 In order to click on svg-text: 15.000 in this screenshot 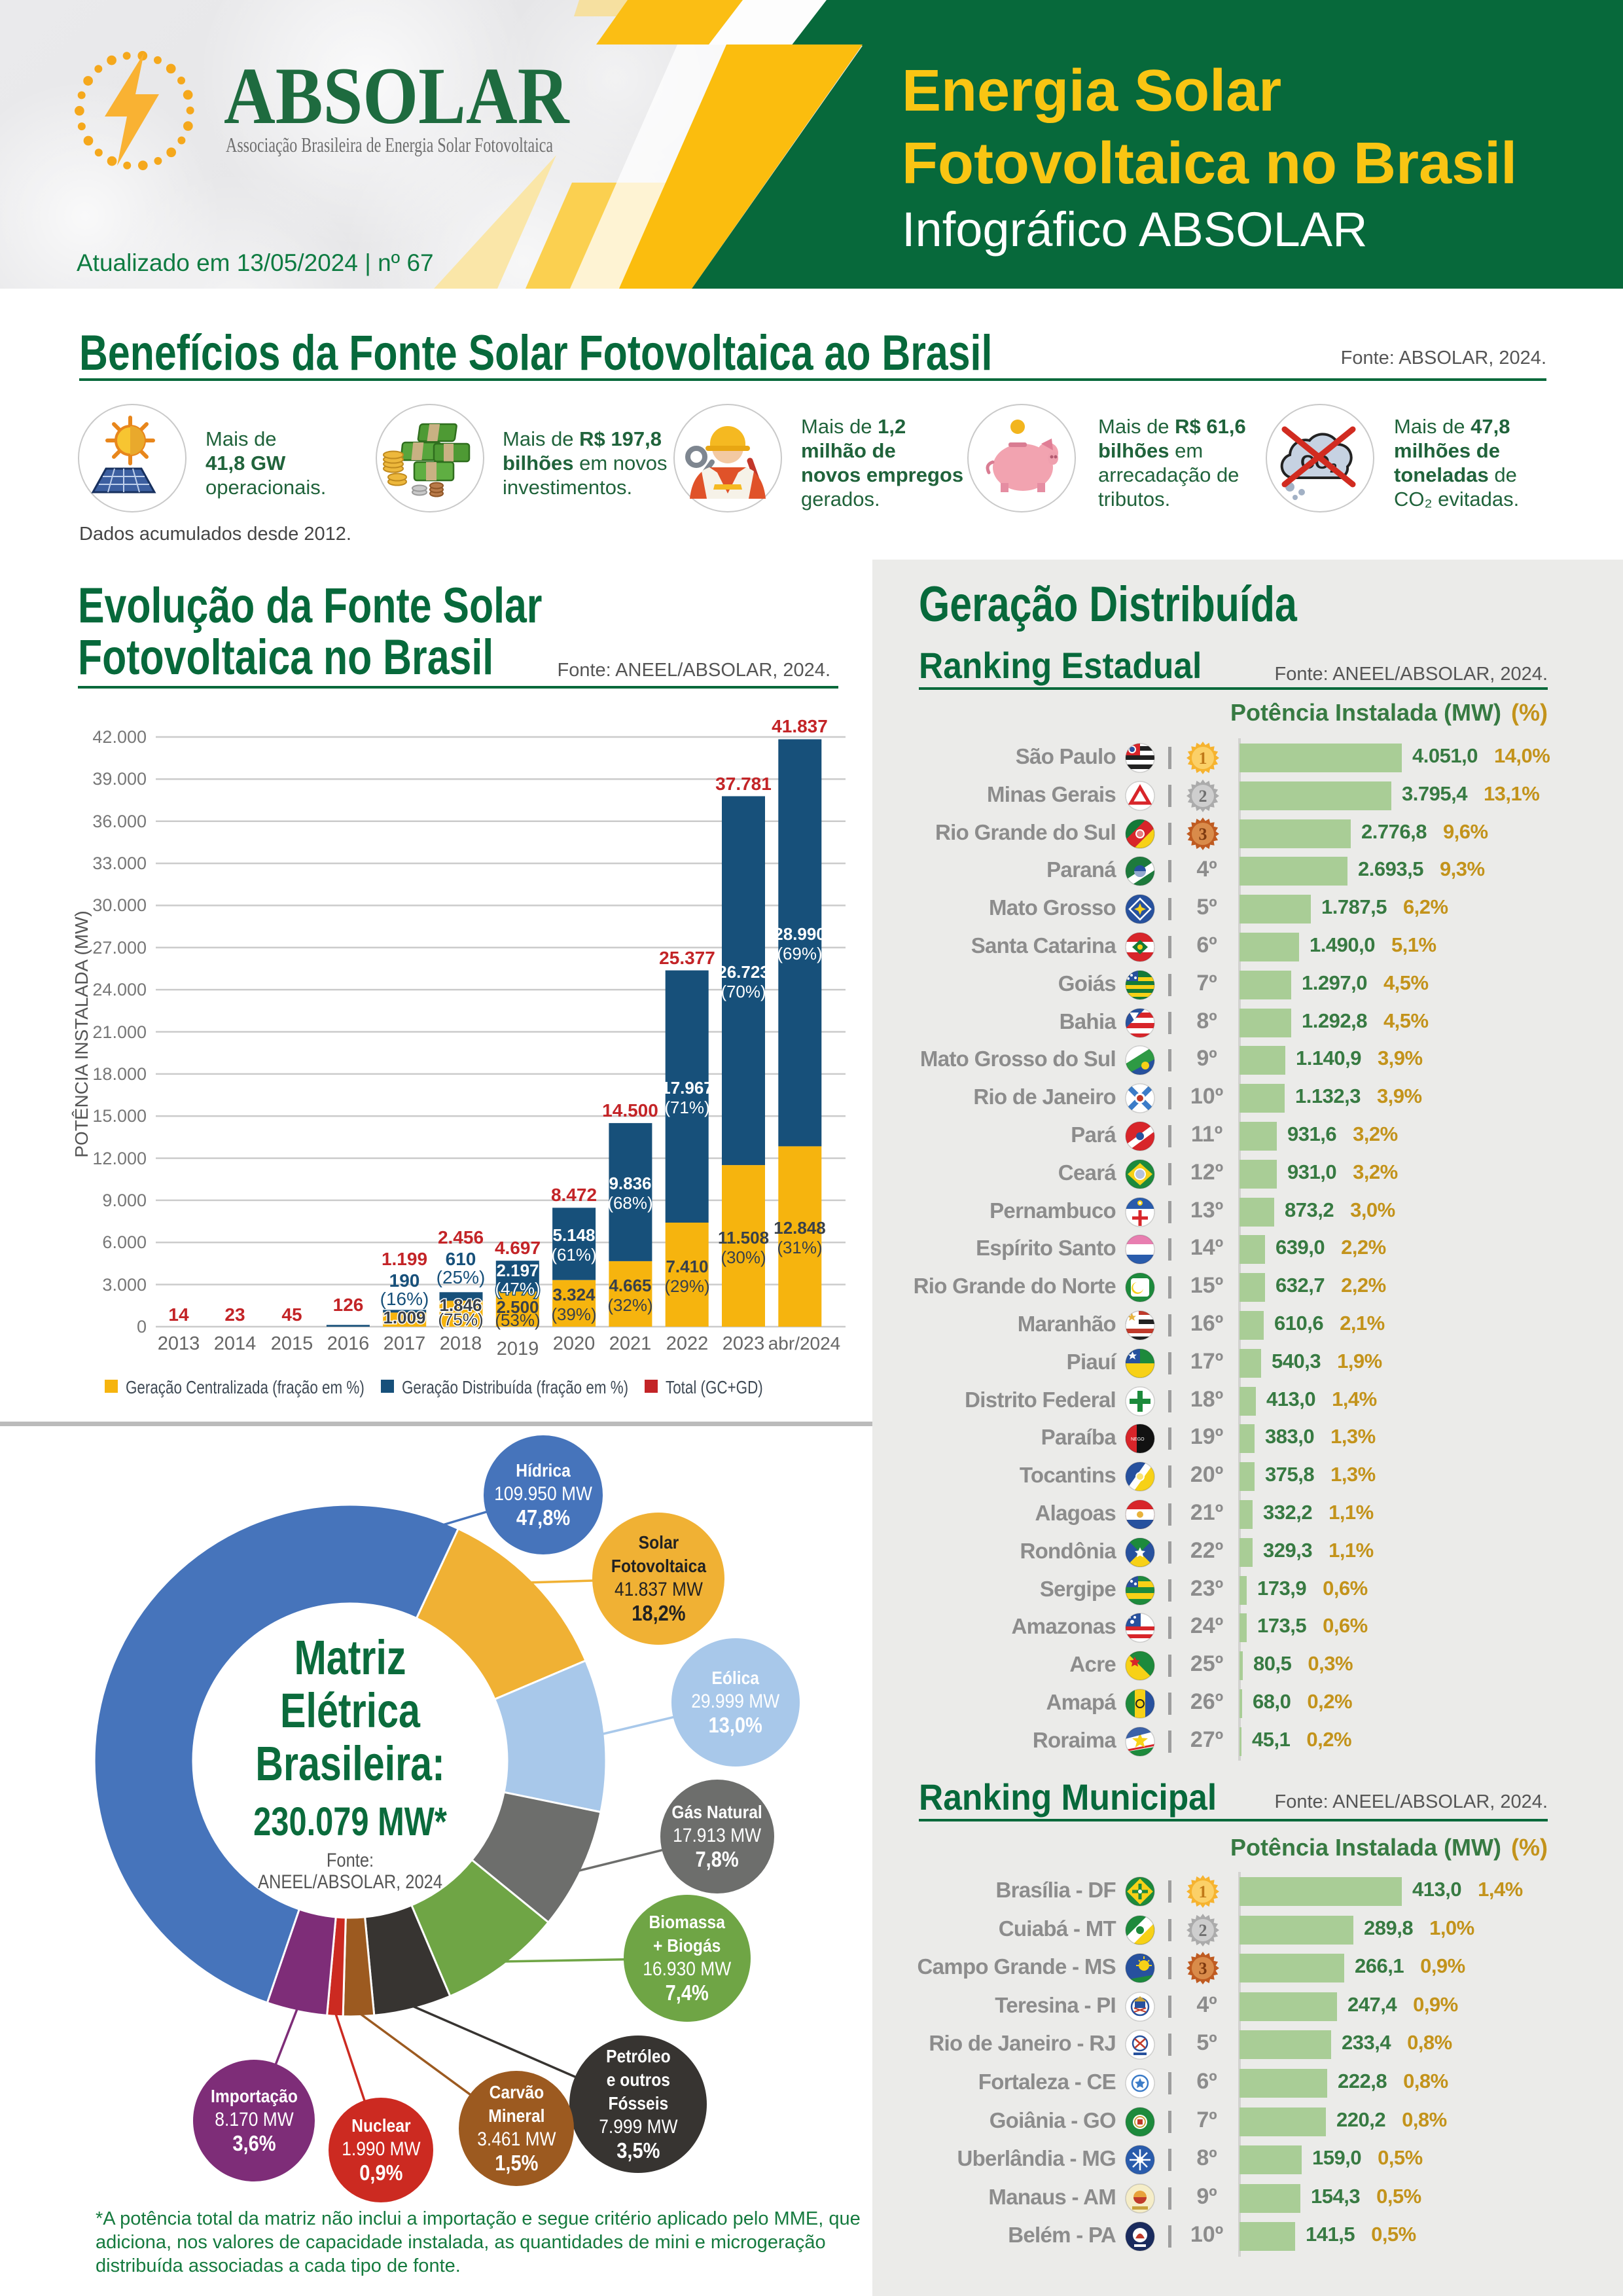, I will do `click(119, 1116)`.